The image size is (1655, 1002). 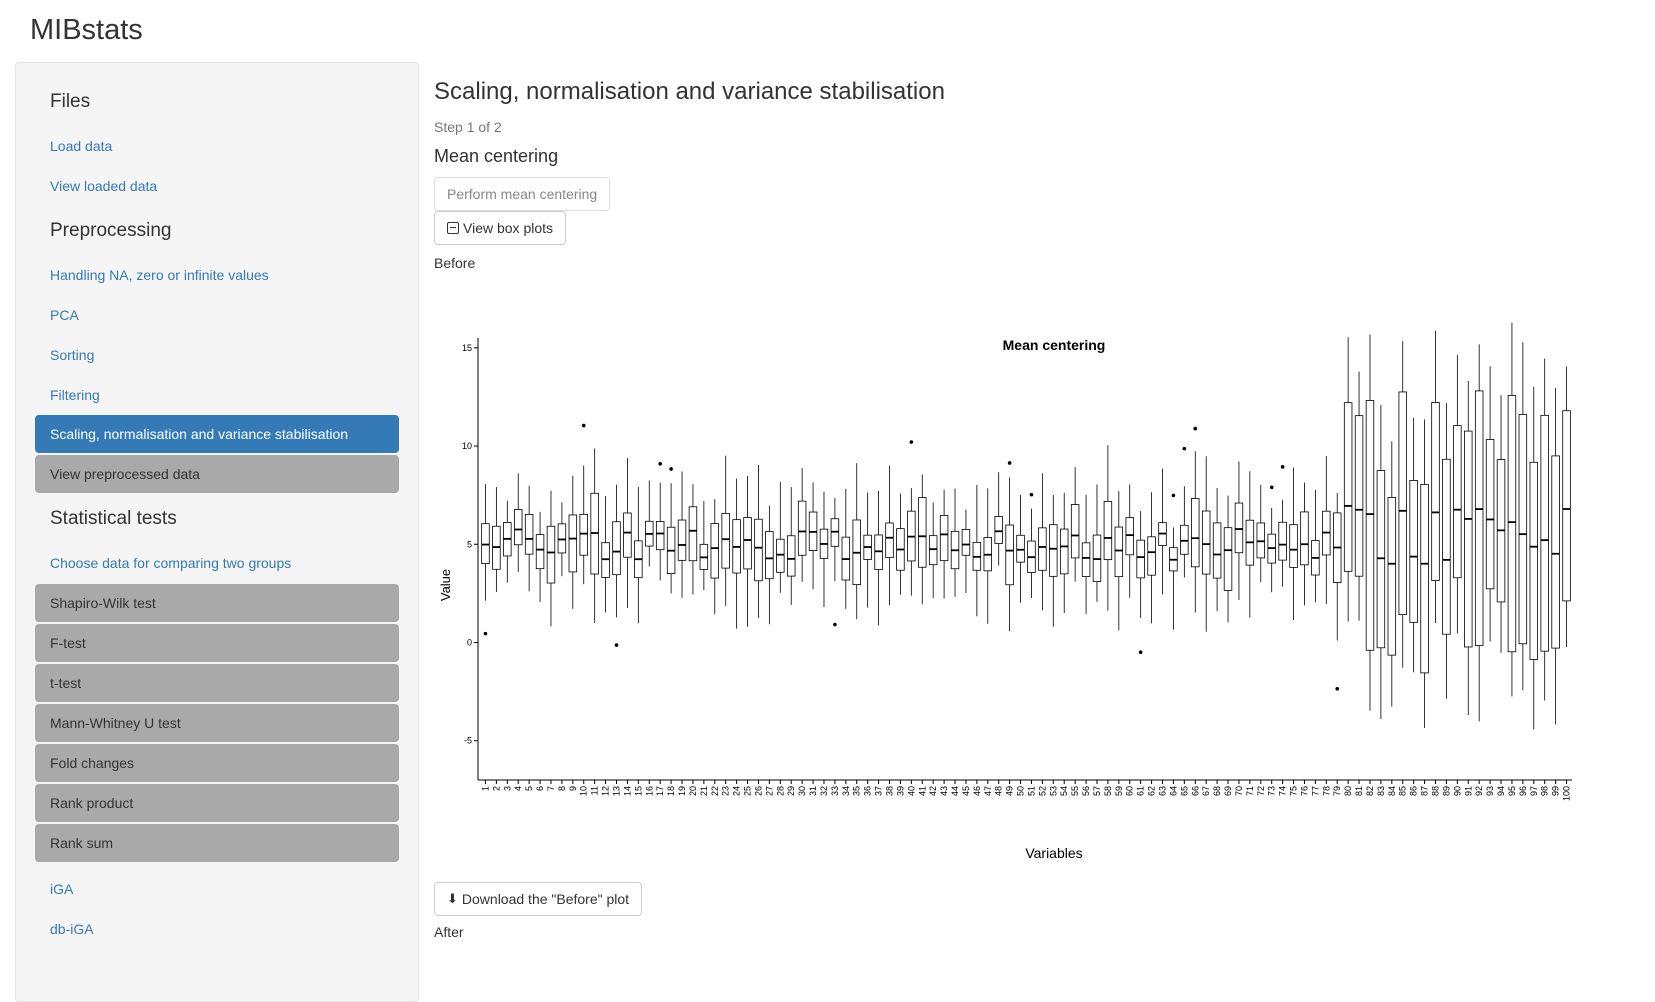 What do you see at coordinates (1436, 791) in the screenshot?
I see `x-tick-label: 88` at bounding box center [1436, 791].